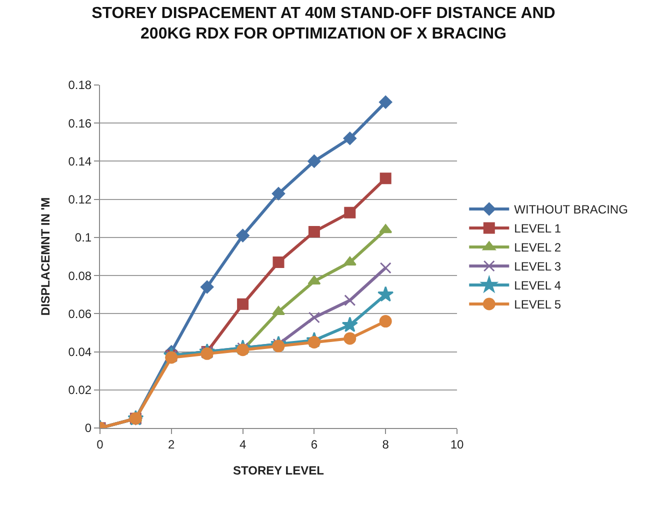 This screenshot has width=647, height=508. What do you see at coordinates (88, 428) in the screenshot?
I see `y-tick-label: 0` at bounding box center [88, 428].